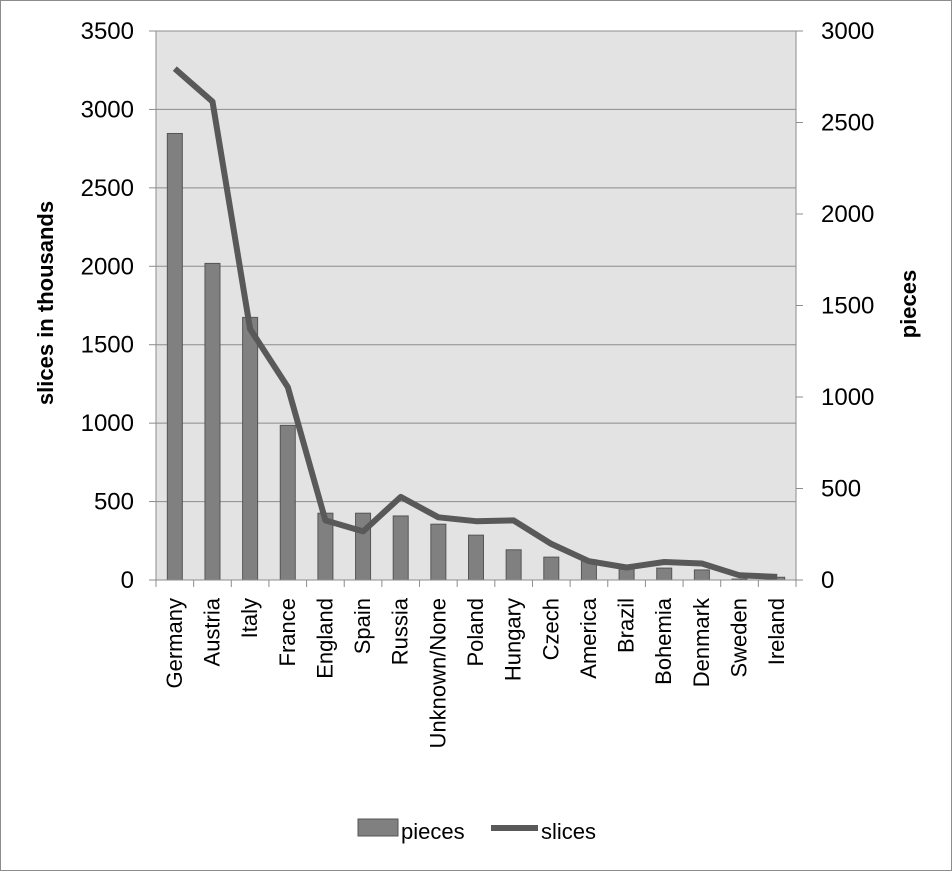 The image size is (952, 875). I want to click on category-label: Unknown/None, so click(437, 673).